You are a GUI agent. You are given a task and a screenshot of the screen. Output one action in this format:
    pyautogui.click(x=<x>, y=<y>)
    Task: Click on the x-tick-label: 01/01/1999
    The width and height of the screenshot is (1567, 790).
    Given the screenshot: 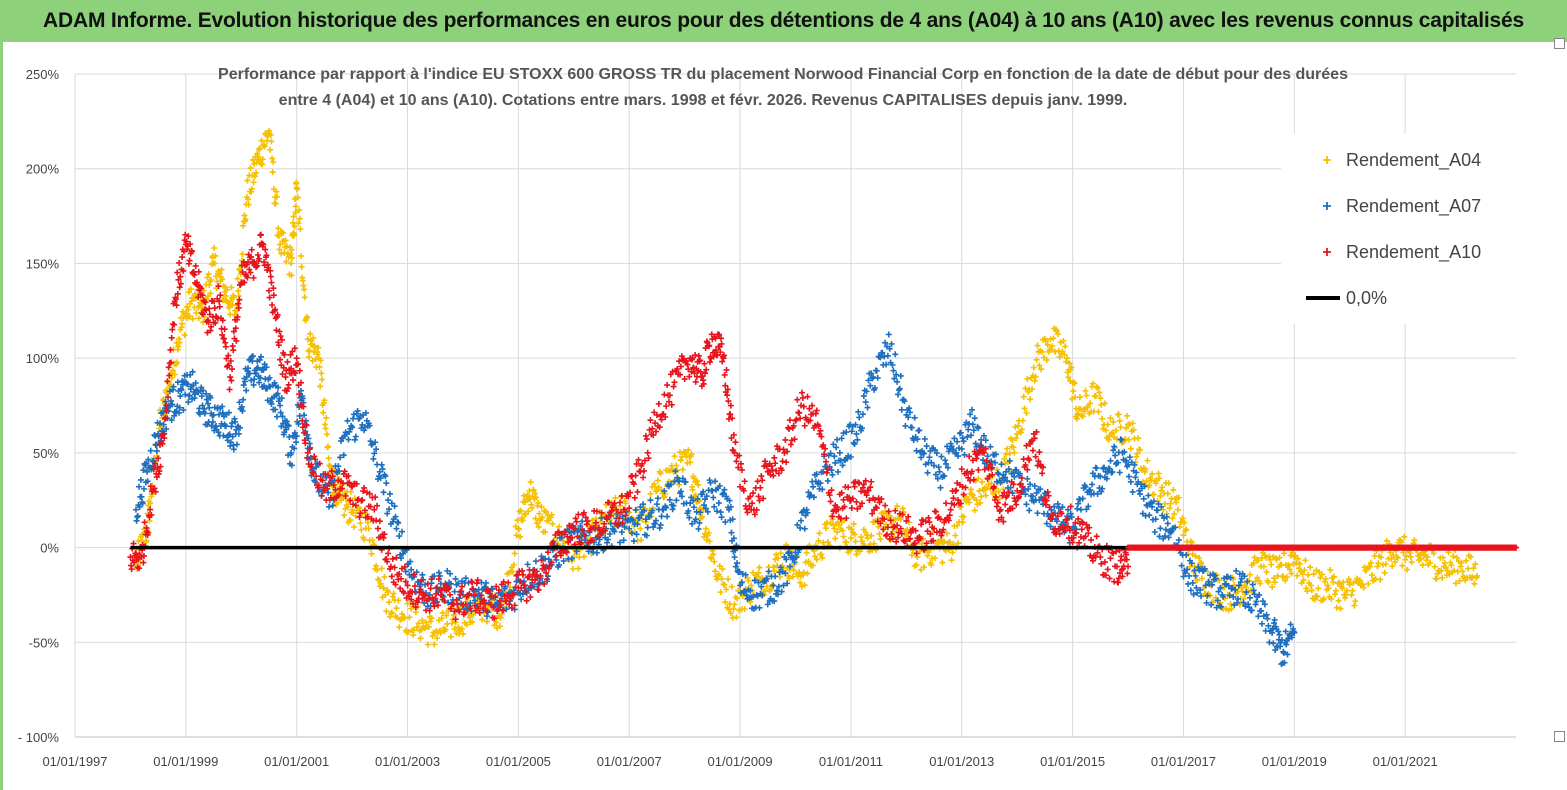 What is the action you would take?
    pyautogui.click(x=185, y=761)
    